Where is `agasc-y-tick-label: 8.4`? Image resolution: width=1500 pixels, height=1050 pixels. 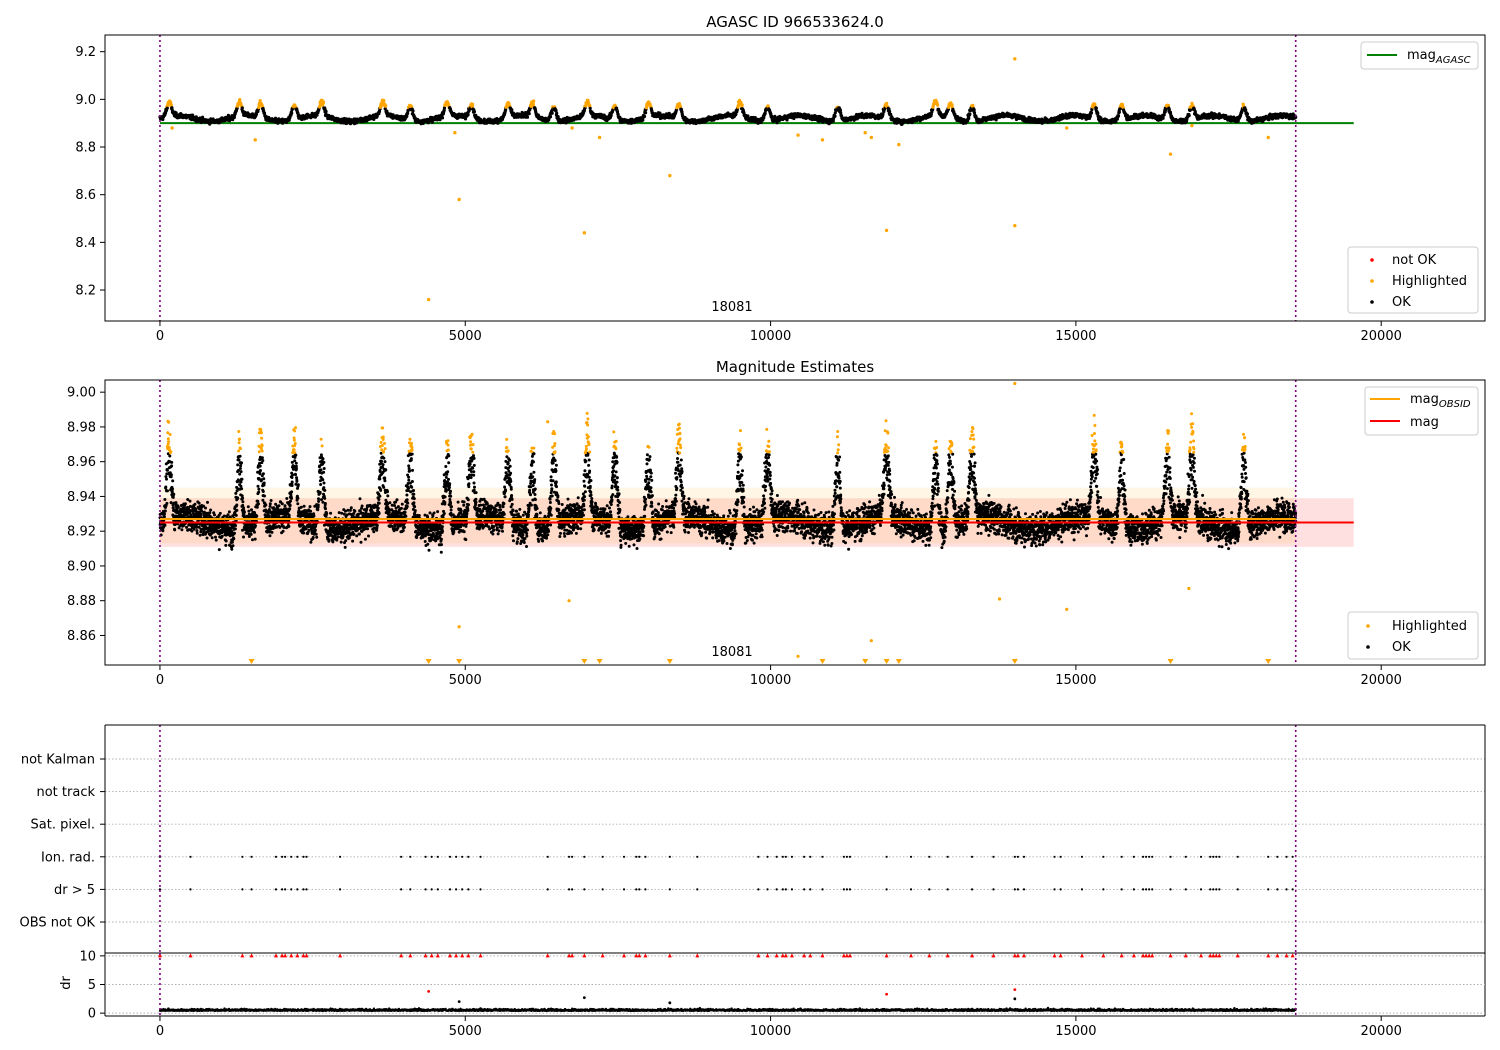
agasc-y-tick-label: 8.4 is located at coordinates (85, 243).